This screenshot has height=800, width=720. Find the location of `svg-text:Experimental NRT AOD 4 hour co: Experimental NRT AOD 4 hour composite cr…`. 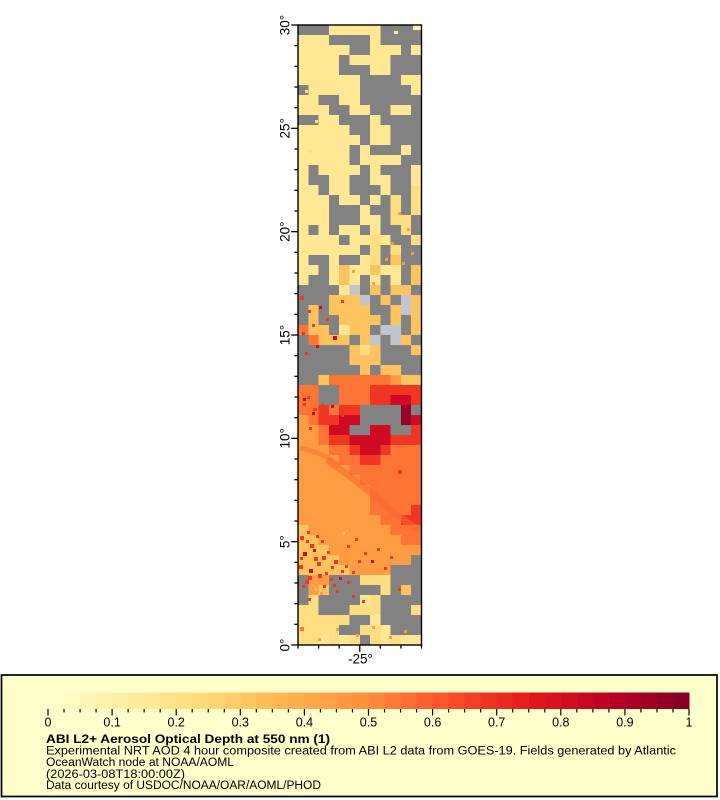

svg-text:Experimental NRT AOD 4 hour co: Experimental NRT AOD 4 hour composite cr… is located at coordinates (361, 752).